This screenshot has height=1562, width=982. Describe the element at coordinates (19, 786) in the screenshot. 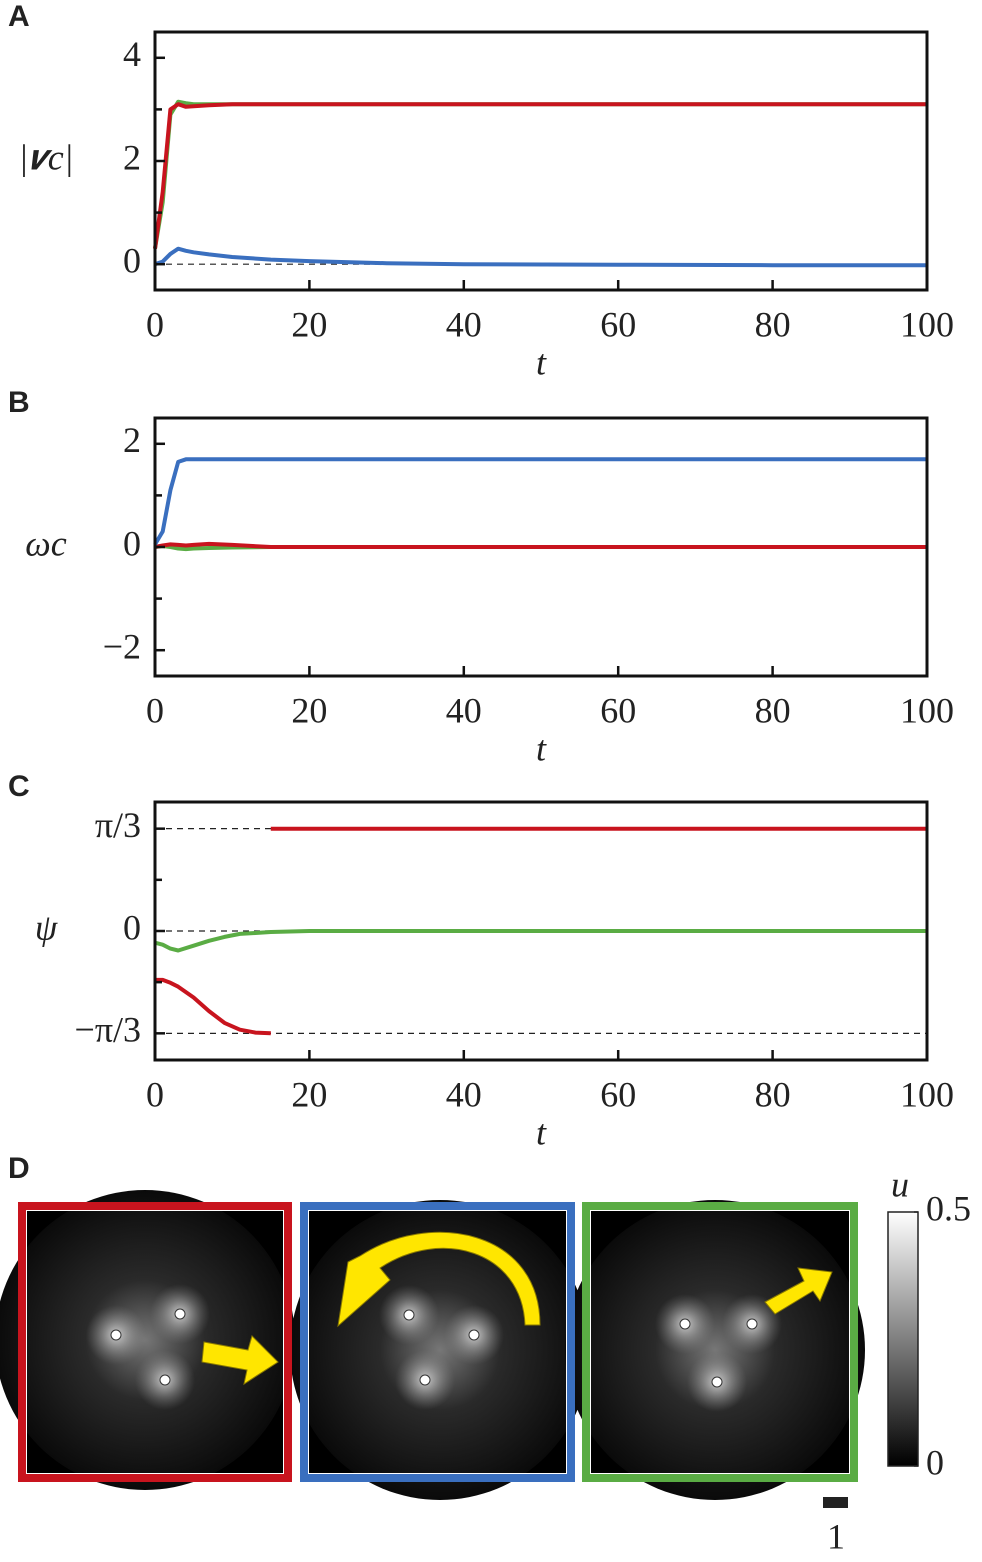

I see `panel-letter: C` at that location.